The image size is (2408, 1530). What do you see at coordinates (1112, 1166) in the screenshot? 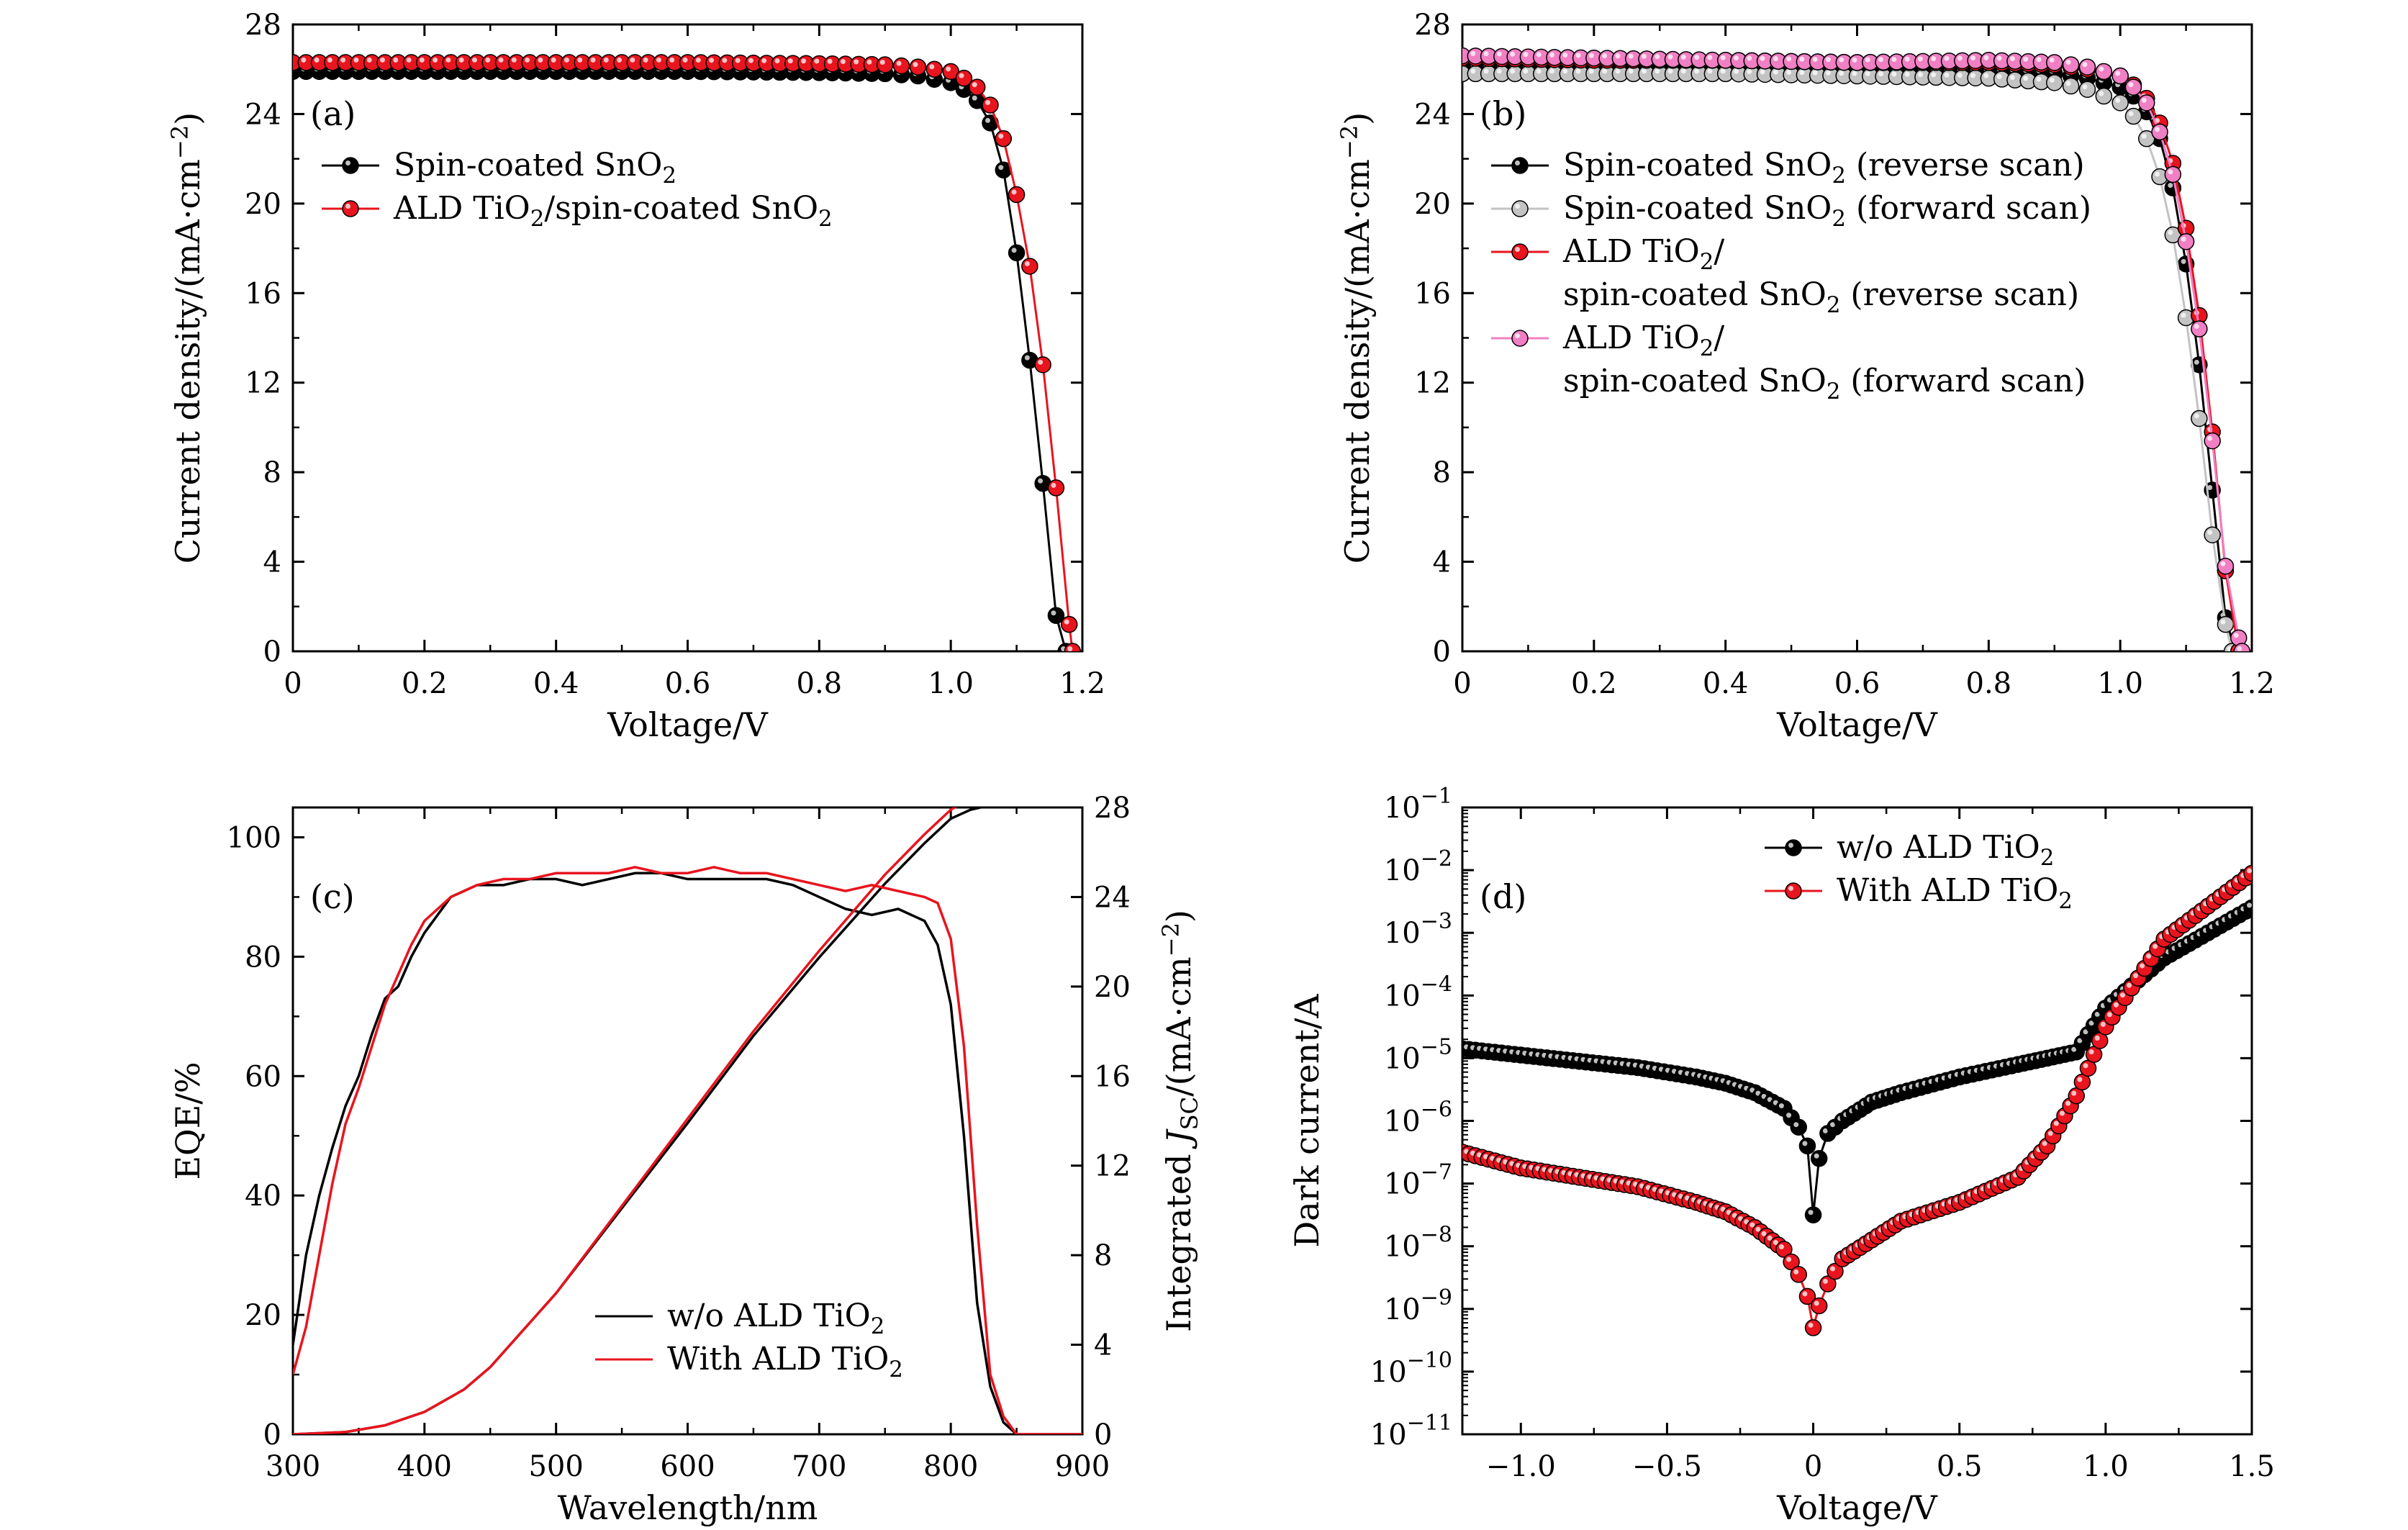
I see `y2-tick-label: 12` at bounding box center [1112, 1166].